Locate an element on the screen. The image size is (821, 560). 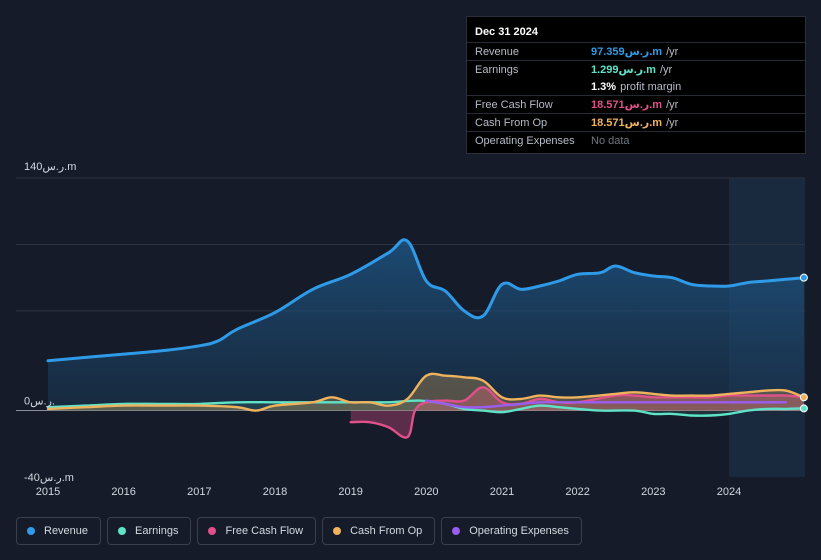
x-axis-tick-label: 2021 is located at coordinates (502, 492).